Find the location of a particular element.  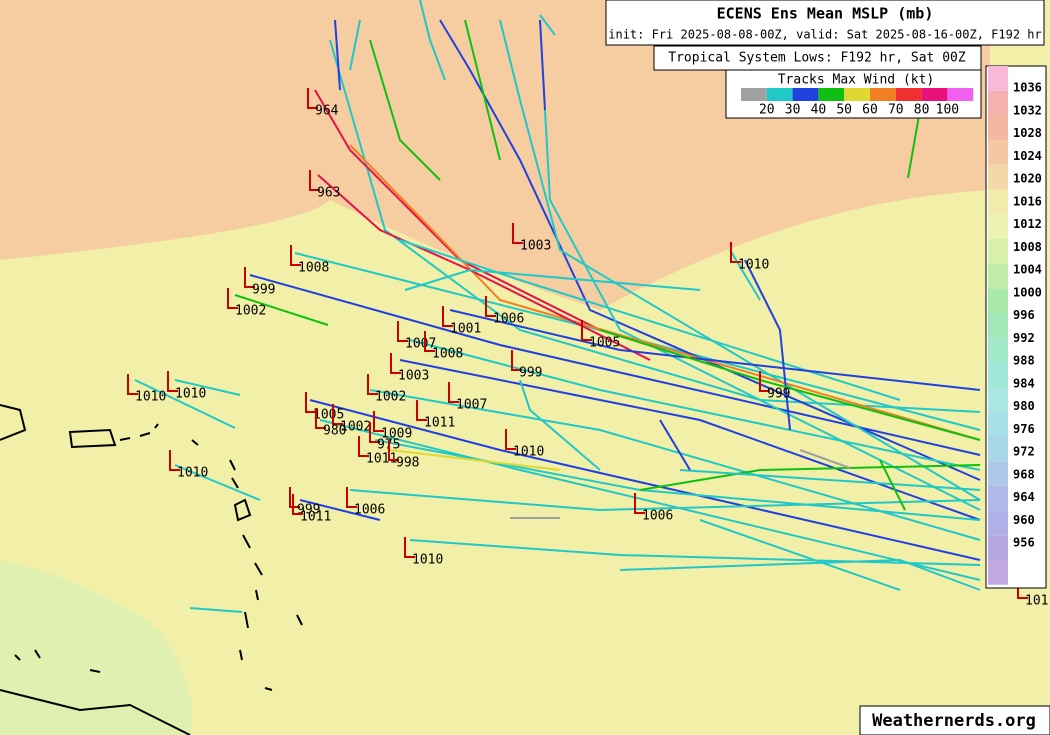

legend-title: Tropical System Lows: F192 hr, Sat 00Z is located at coordinates (817, 58).